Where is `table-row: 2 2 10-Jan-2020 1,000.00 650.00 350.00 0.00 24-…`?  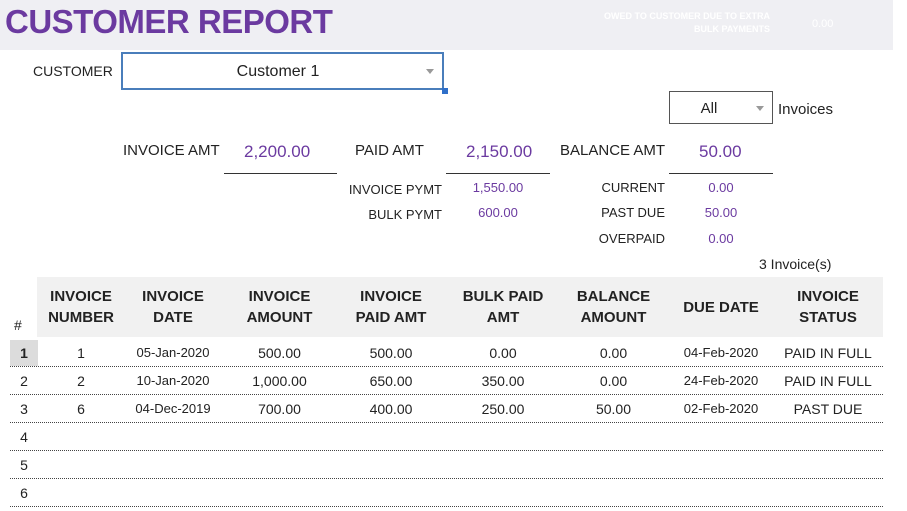
table-row: 2 2 10-Jan-2020 1,000.00 650.00 350.00 0.00 24-… is located at coordinates (446, 381).